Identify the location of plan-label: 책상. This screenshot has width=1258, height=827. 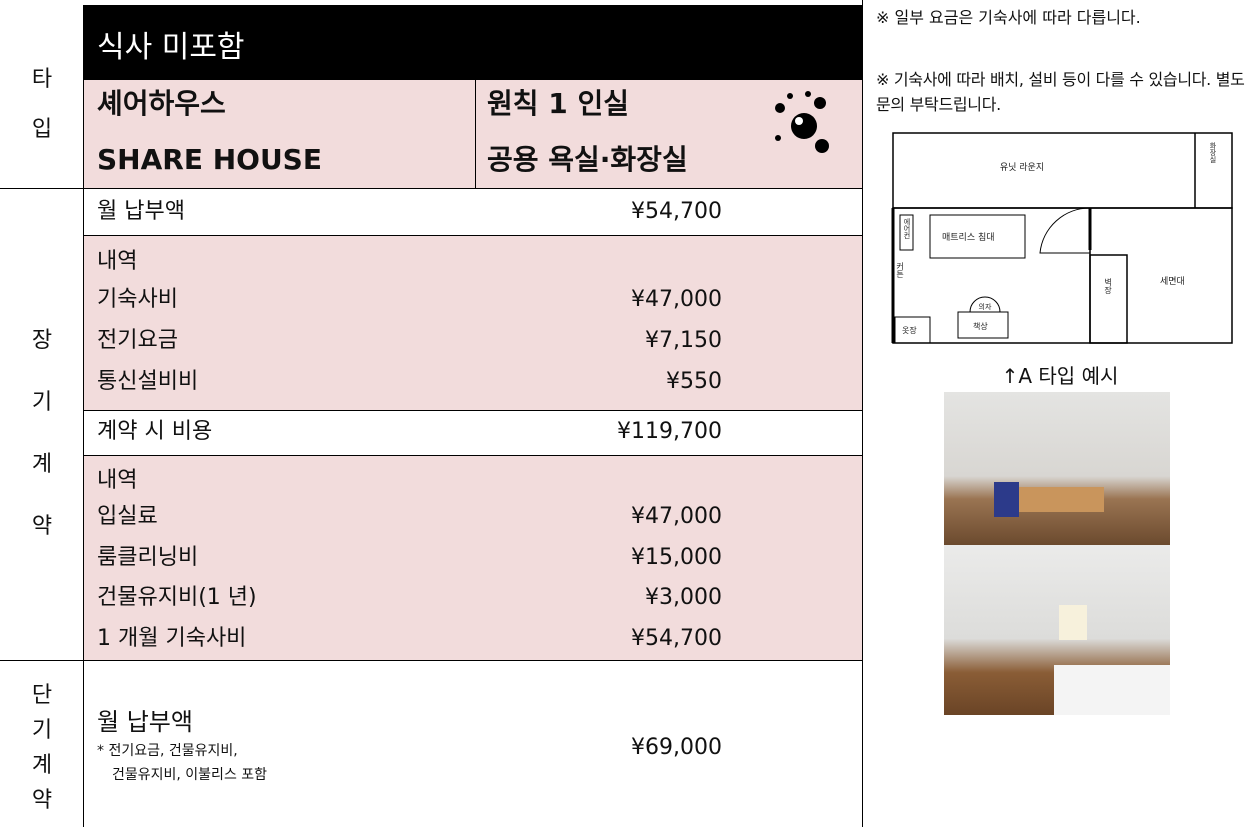
(980, 326).